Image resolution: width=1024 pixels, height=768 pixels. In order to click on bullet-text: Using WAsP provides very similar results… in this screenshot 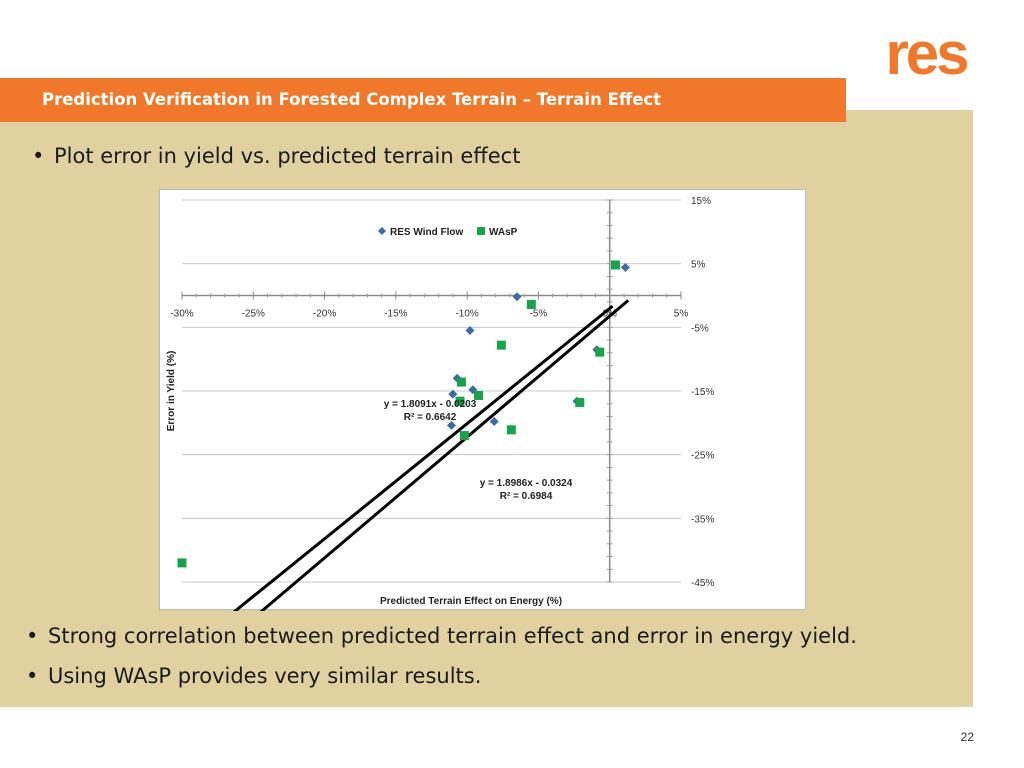, I will do `click(265, 676)`.